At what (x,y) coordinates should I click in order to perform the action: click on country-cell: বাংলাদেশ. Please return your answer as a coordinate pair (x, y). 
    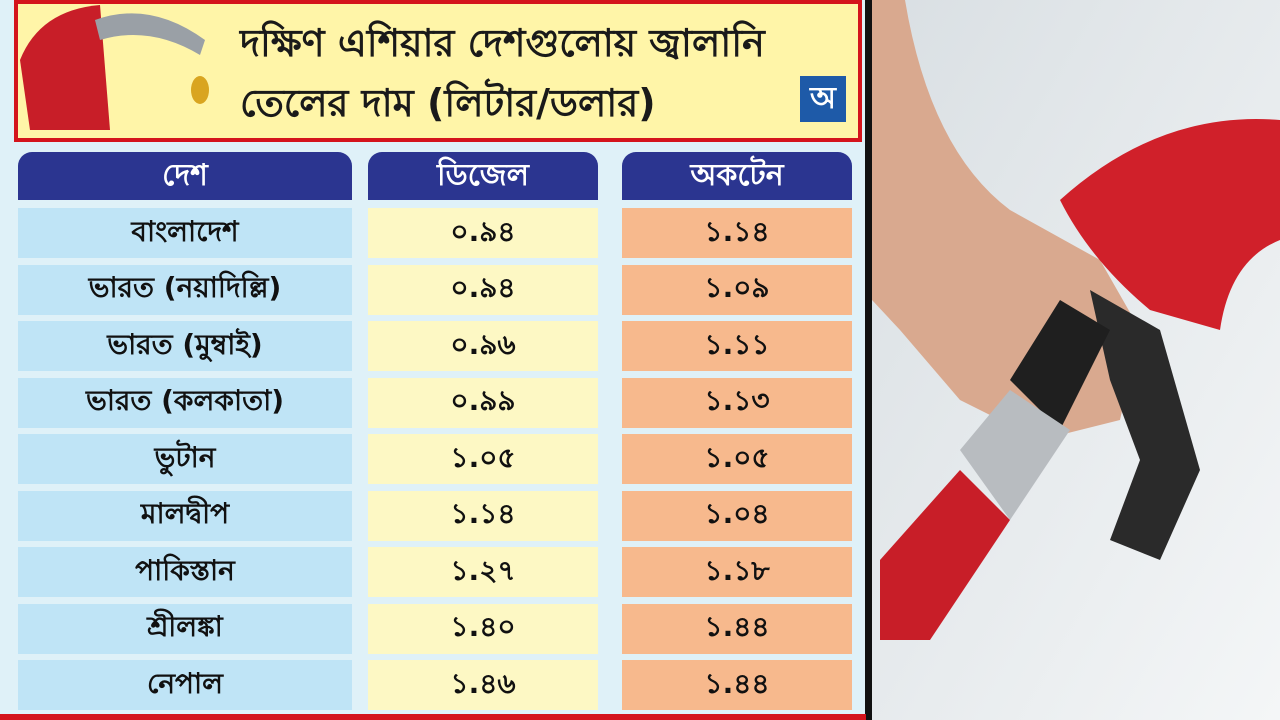
    Looking at the image, I should click on (185, 233).